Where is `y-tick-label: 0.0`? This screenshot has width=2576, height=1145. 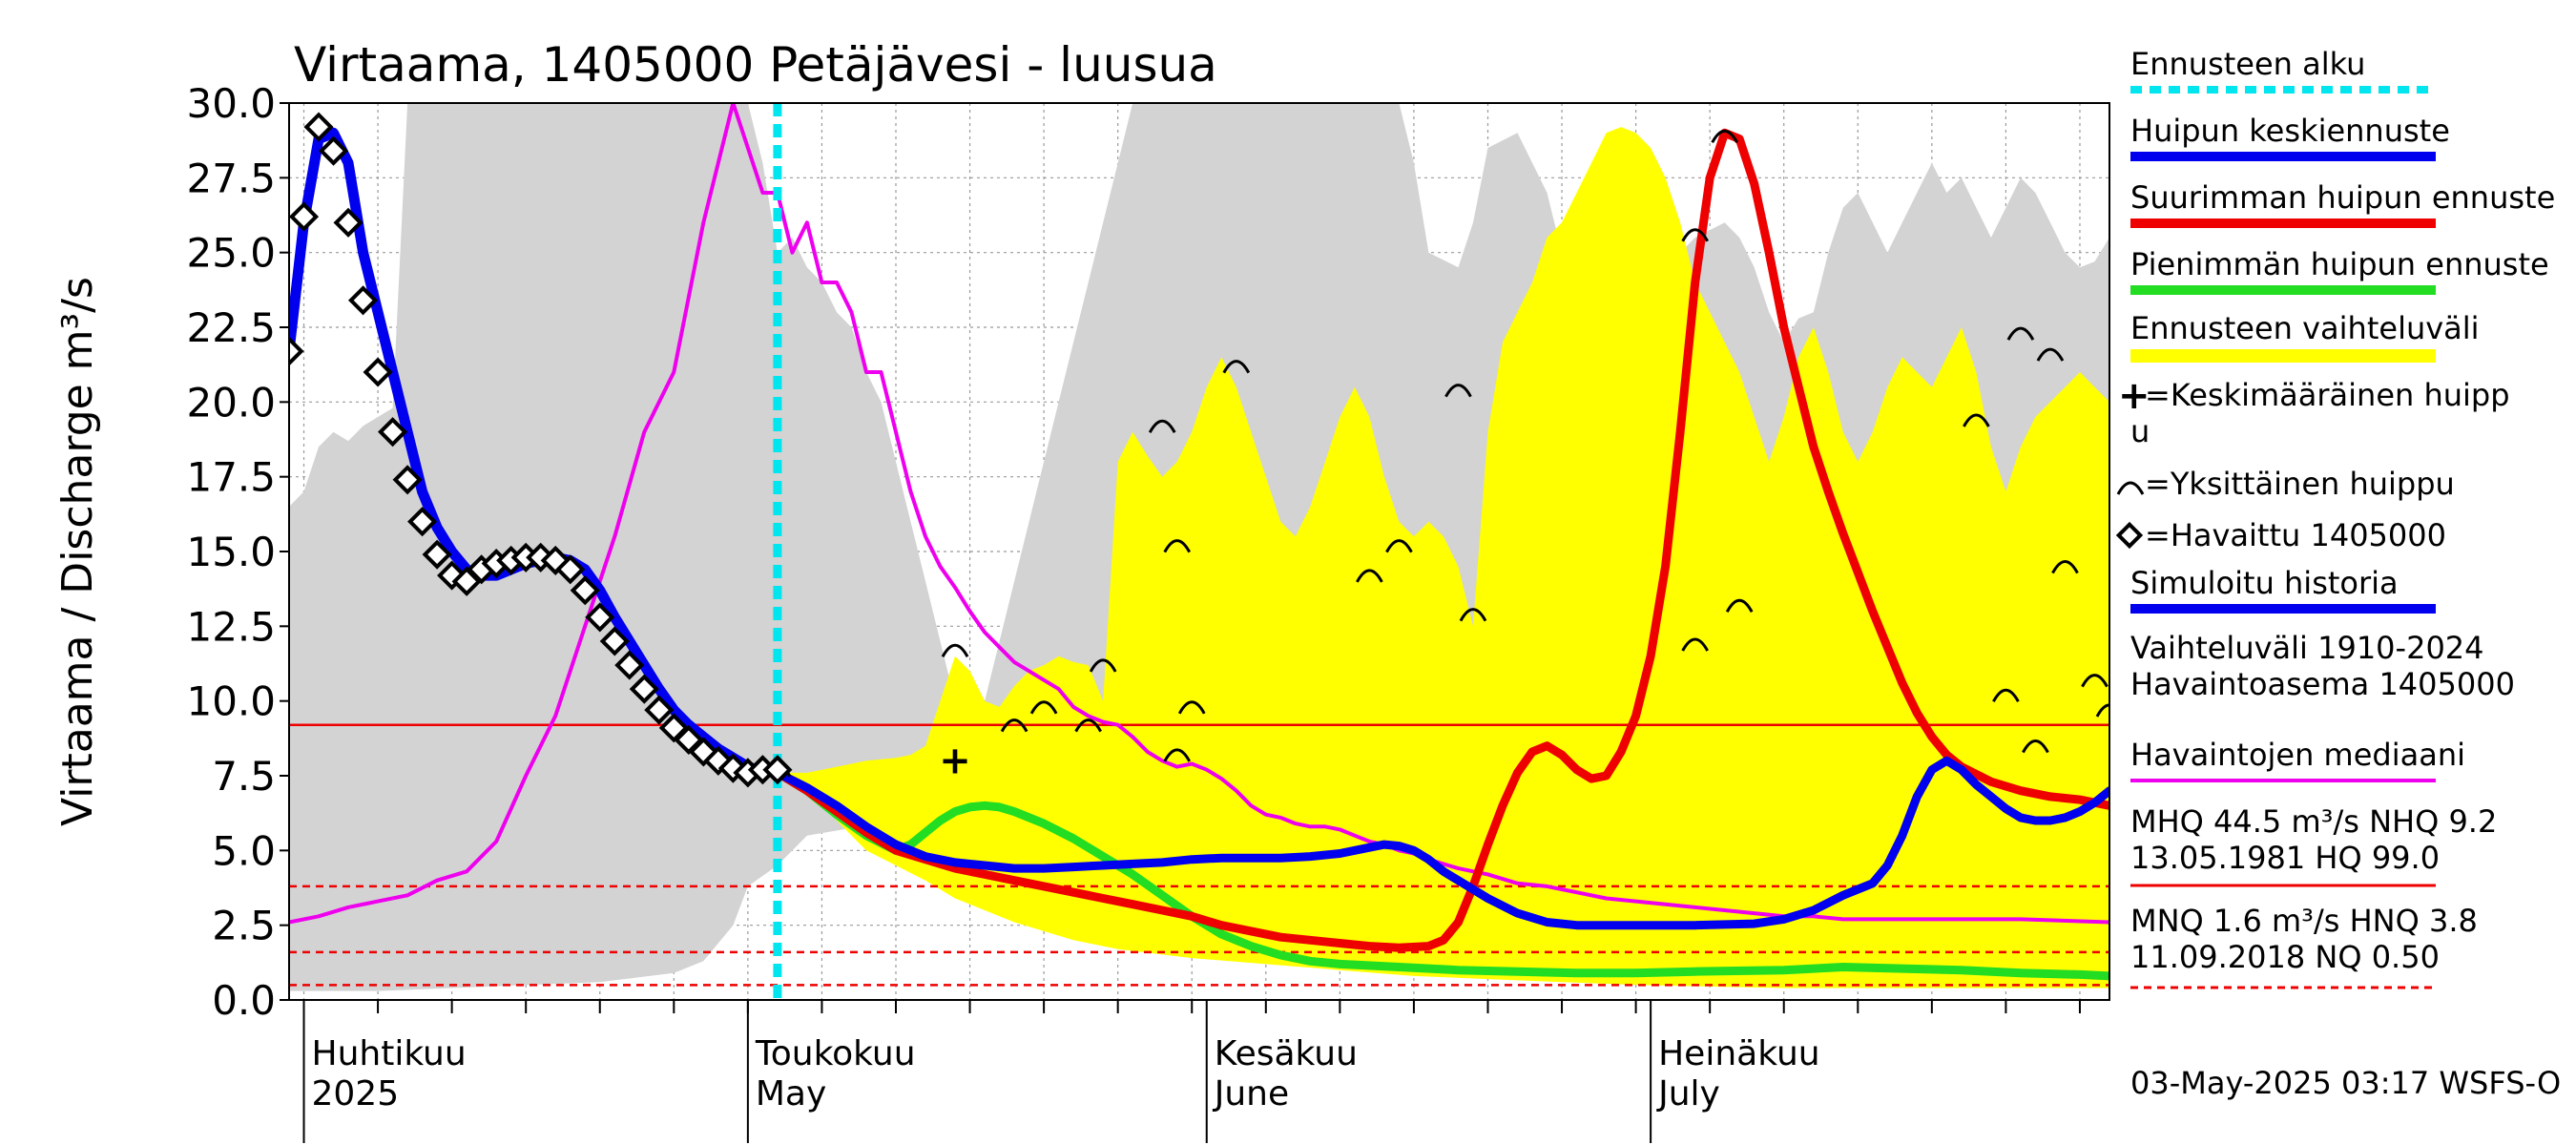
y-tick-label: 0.0 is located at coordinates (244, 1000).